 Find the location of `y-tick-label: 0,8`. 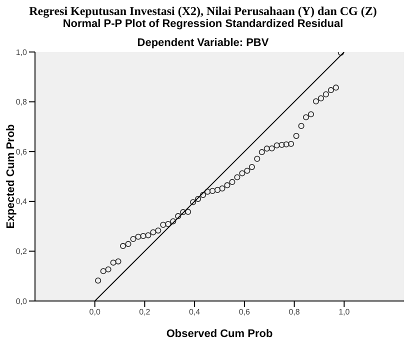

y-tick-label: 0,8 is located at coordinates (22, 102).